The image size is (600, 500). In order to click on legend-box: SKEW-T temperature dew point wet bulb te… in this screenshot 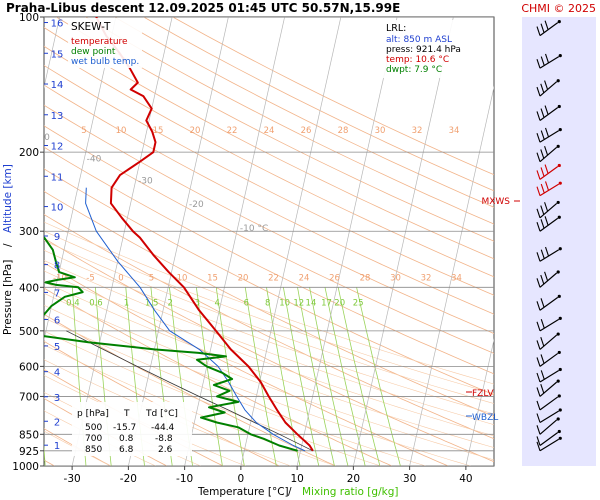, I will do `click(105, 43)`.